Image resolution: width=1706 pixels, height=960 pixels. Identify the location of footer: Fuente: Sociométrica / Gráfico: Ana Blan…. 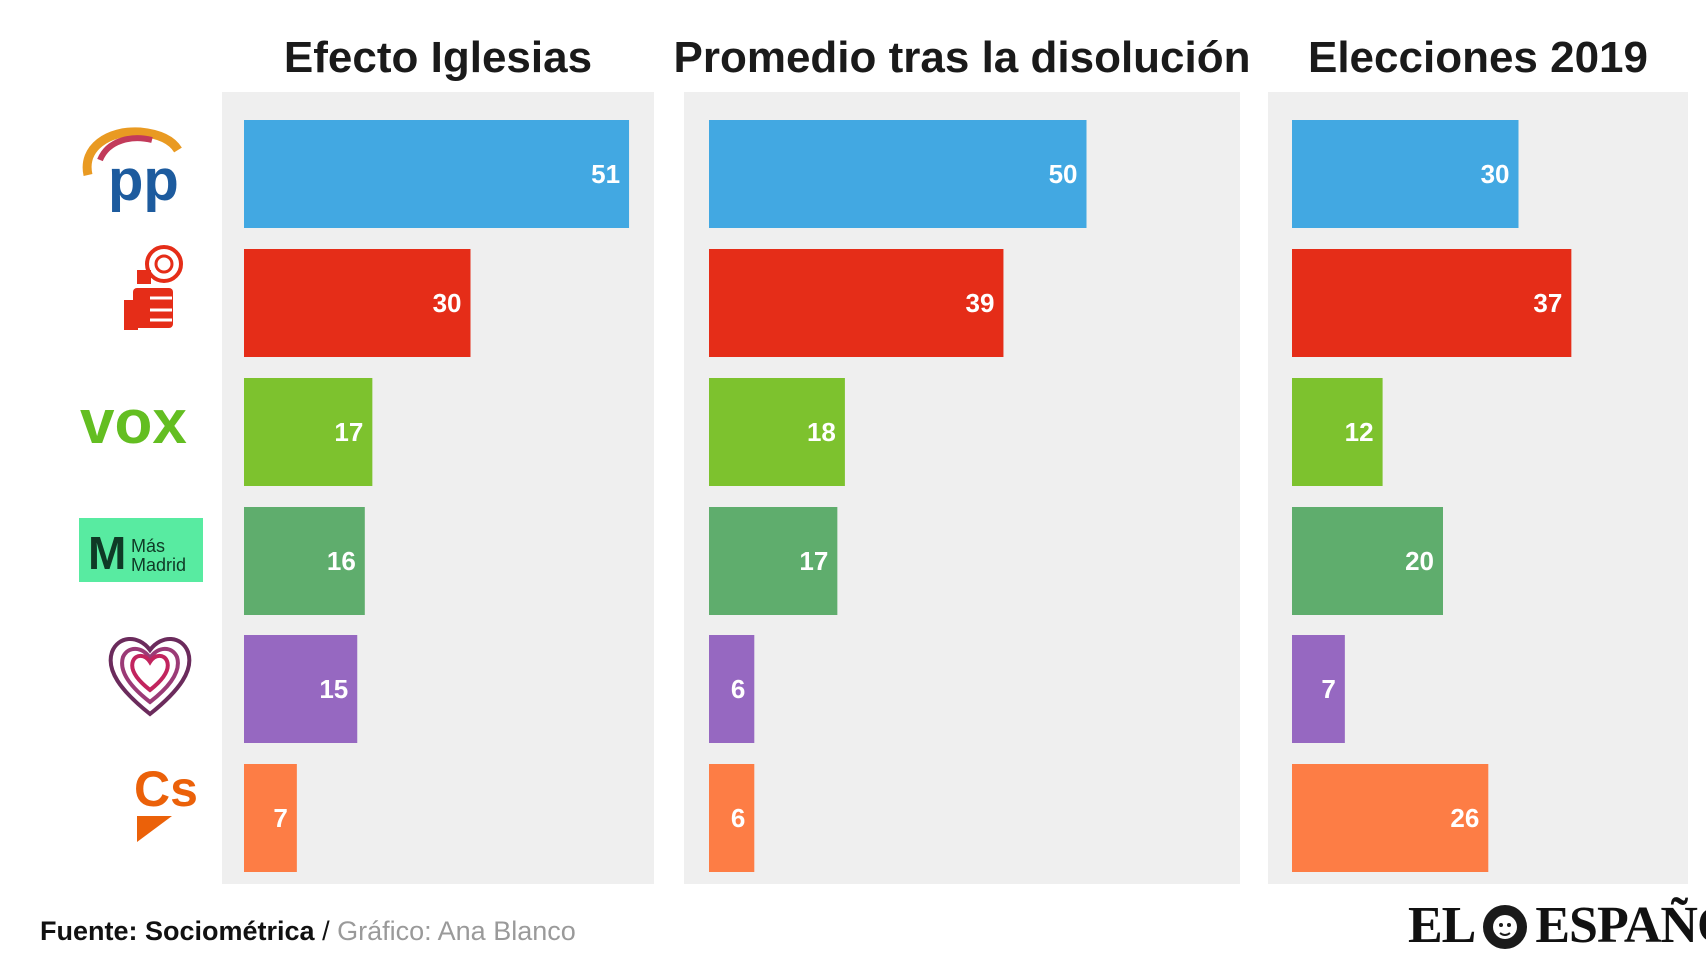
(308, 931).